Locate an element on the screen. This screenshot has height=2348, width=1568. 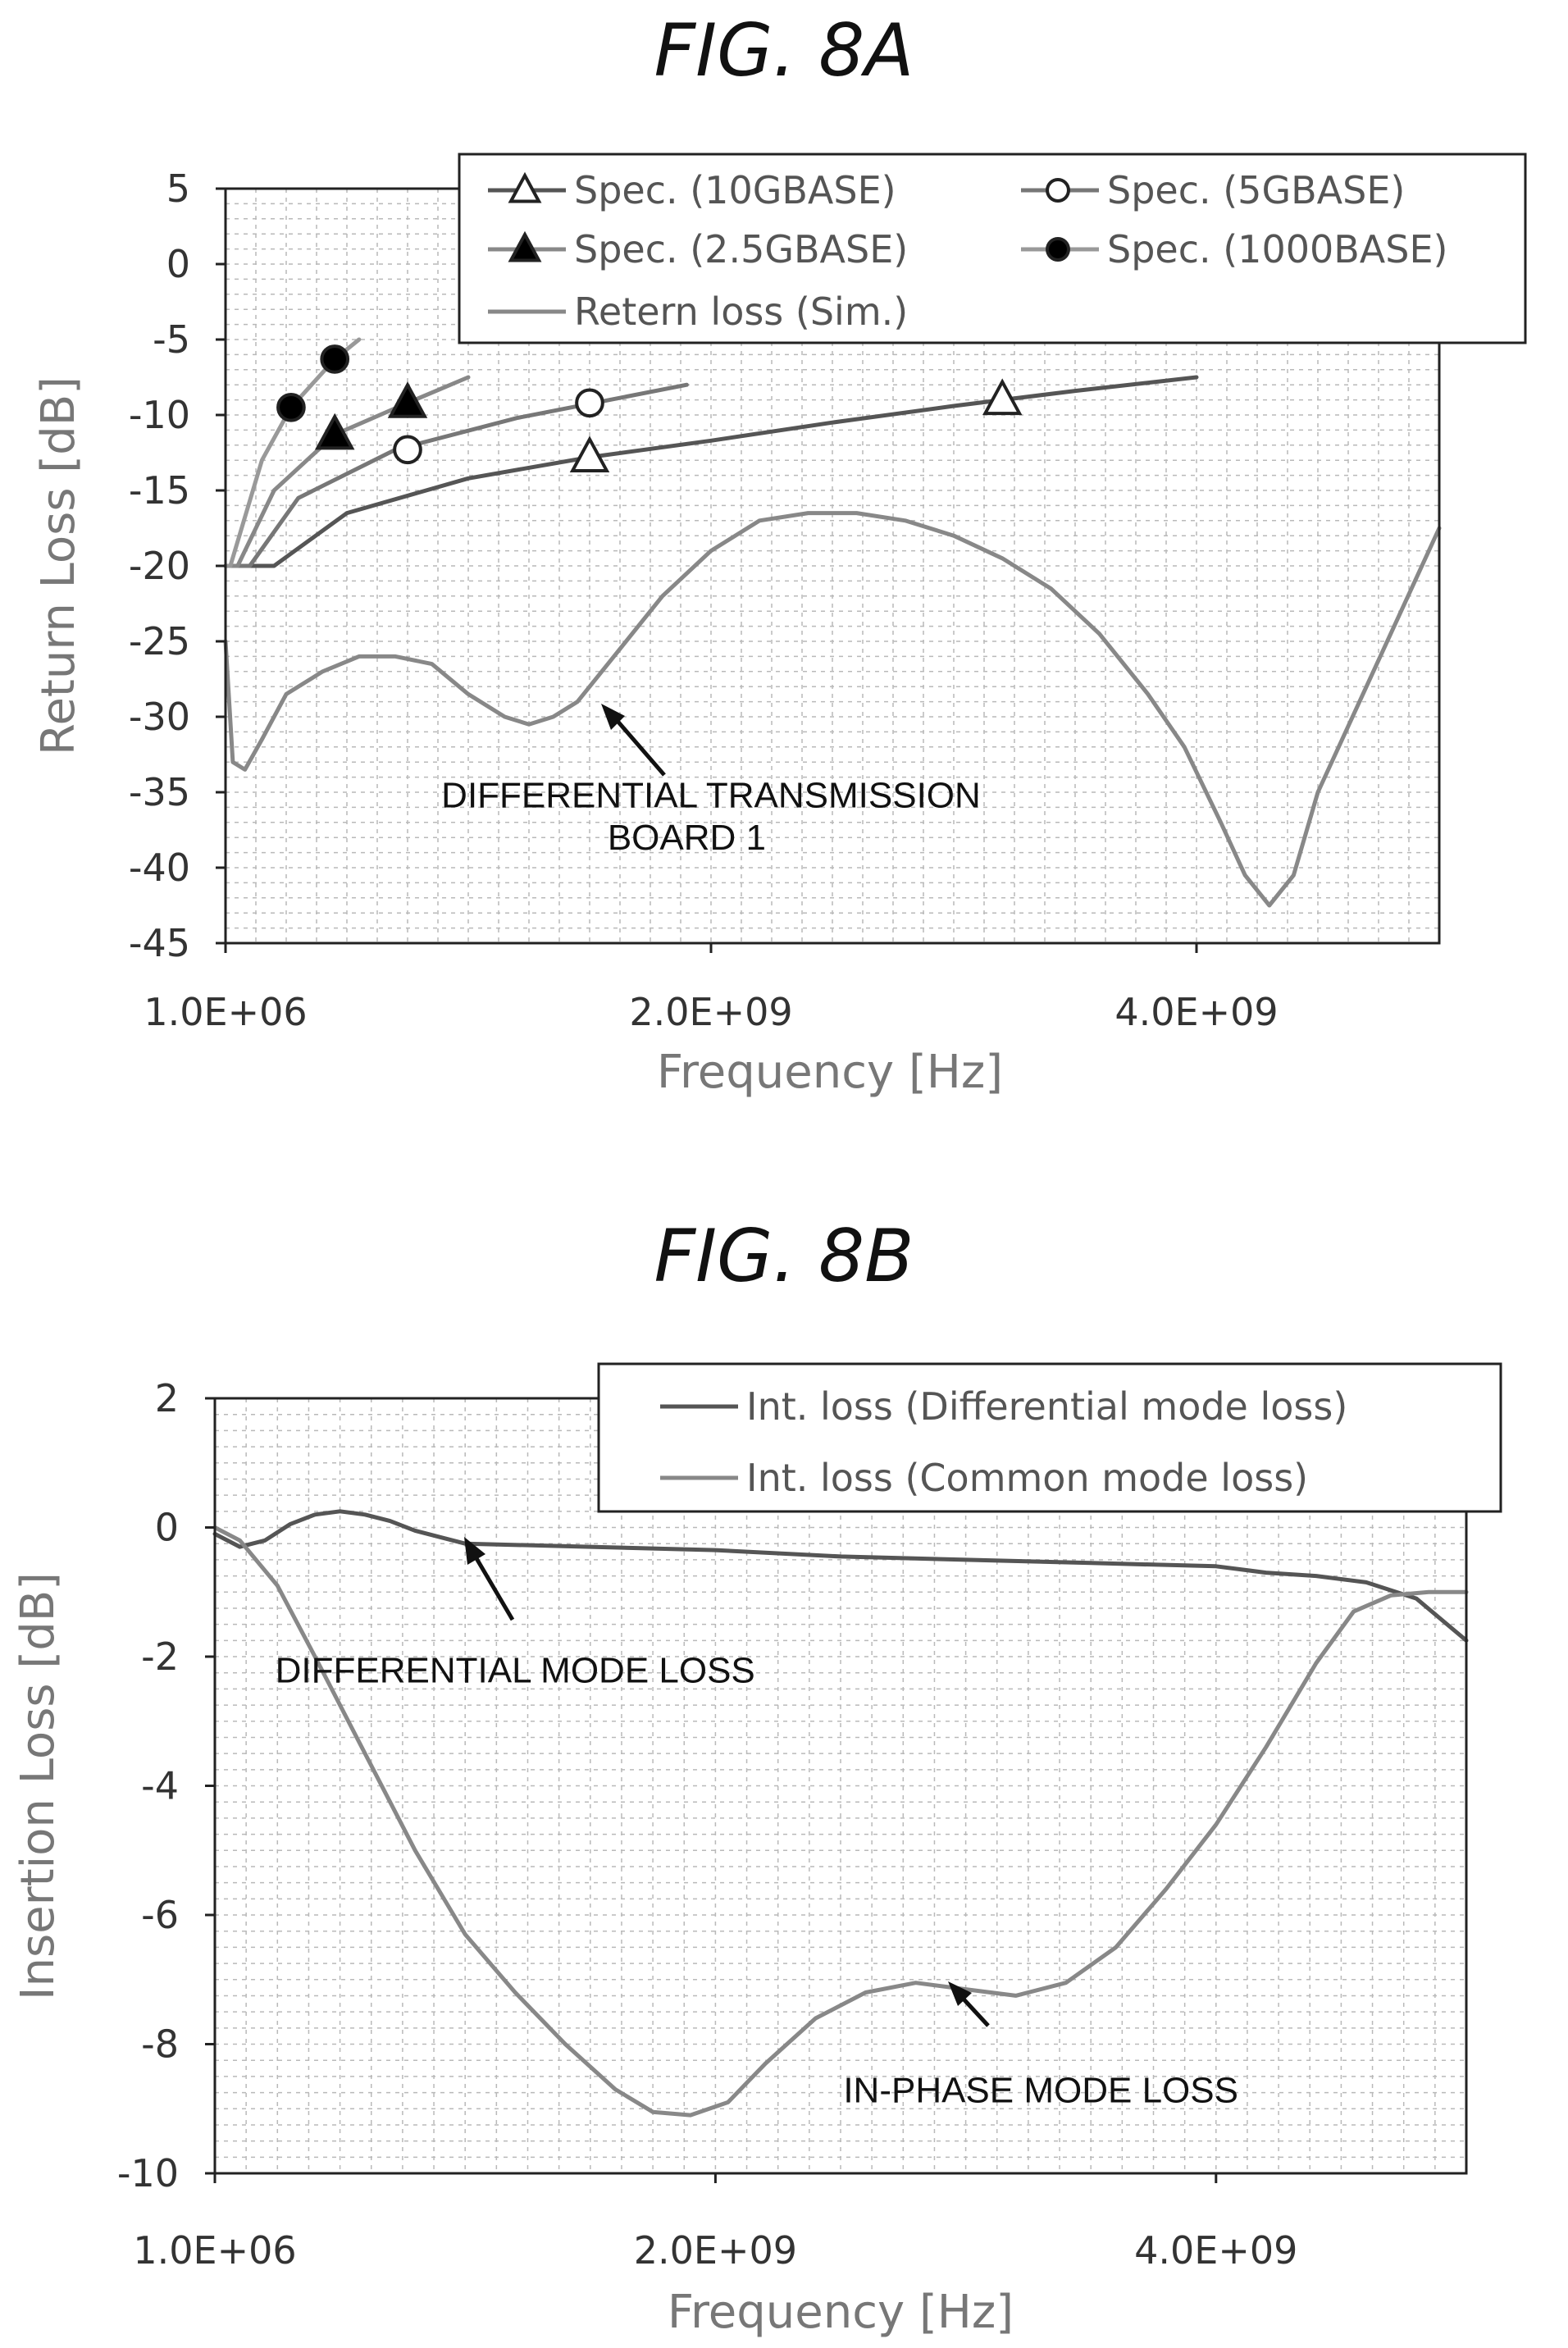
y-tick-label: -15 is located at coordinates (159, 490).